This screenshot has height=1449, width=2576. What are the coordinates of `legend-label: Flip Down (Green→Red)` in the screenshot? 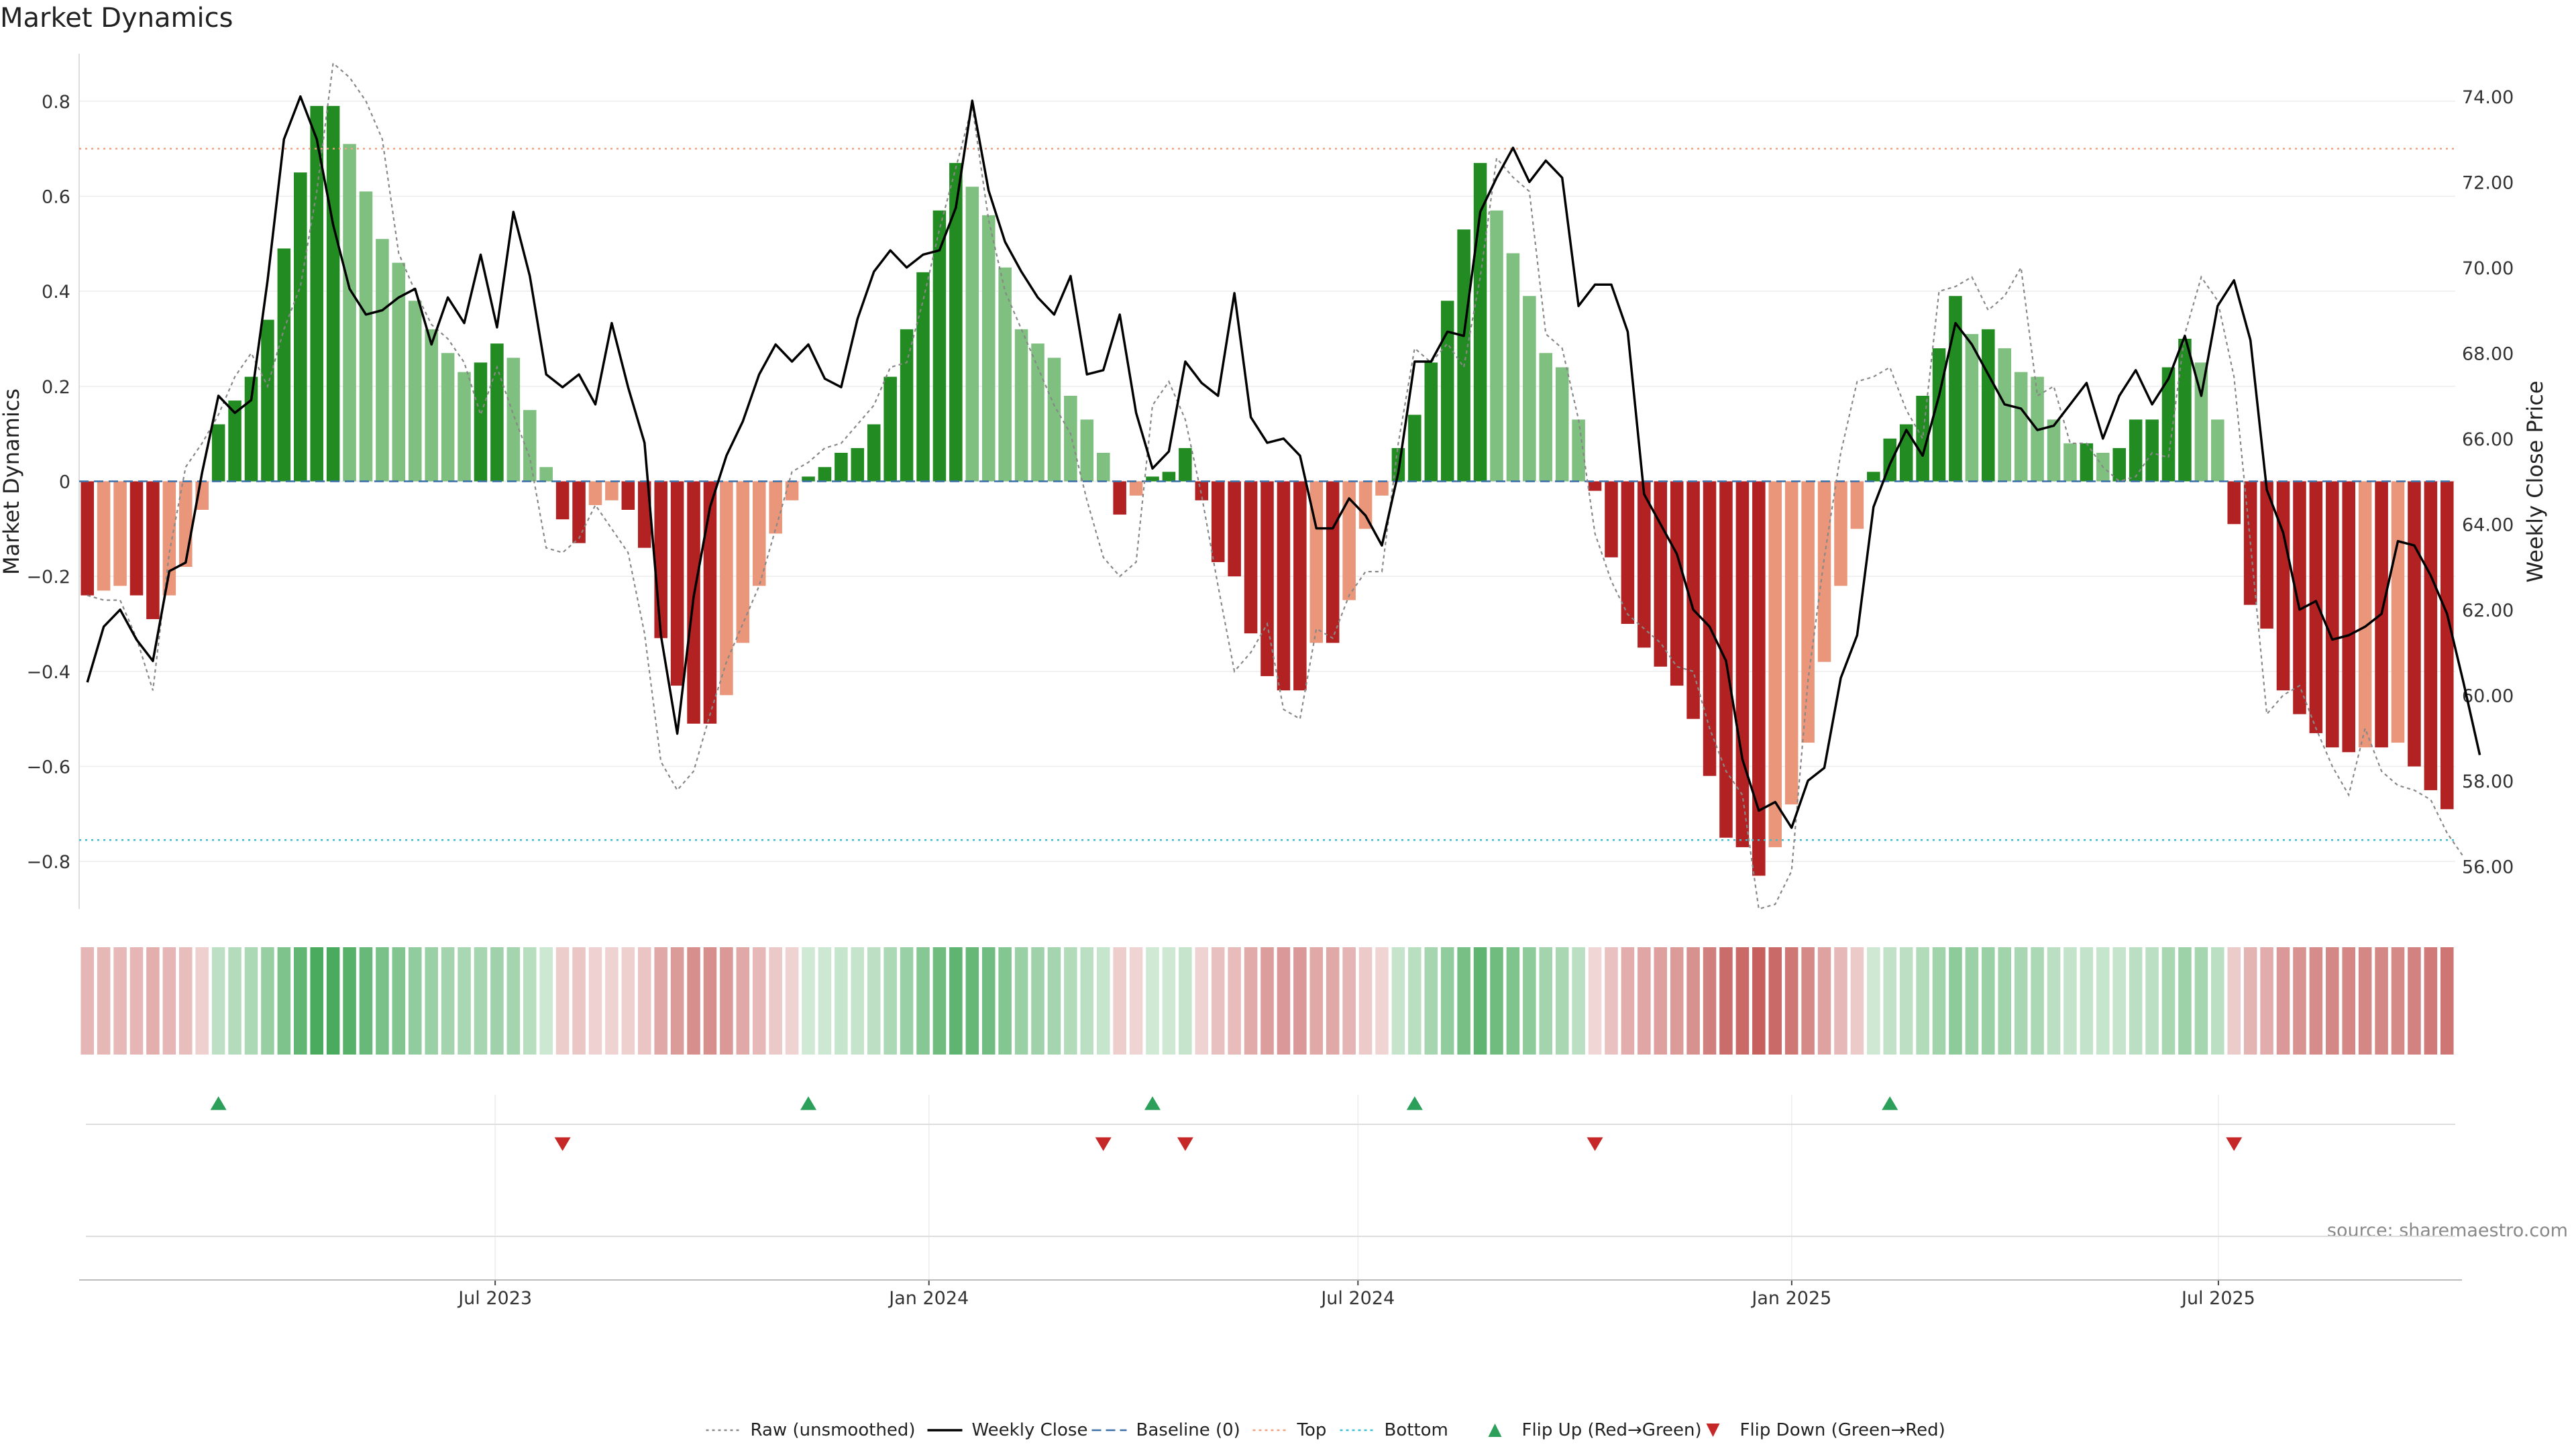 It's located at (1842, 1430).